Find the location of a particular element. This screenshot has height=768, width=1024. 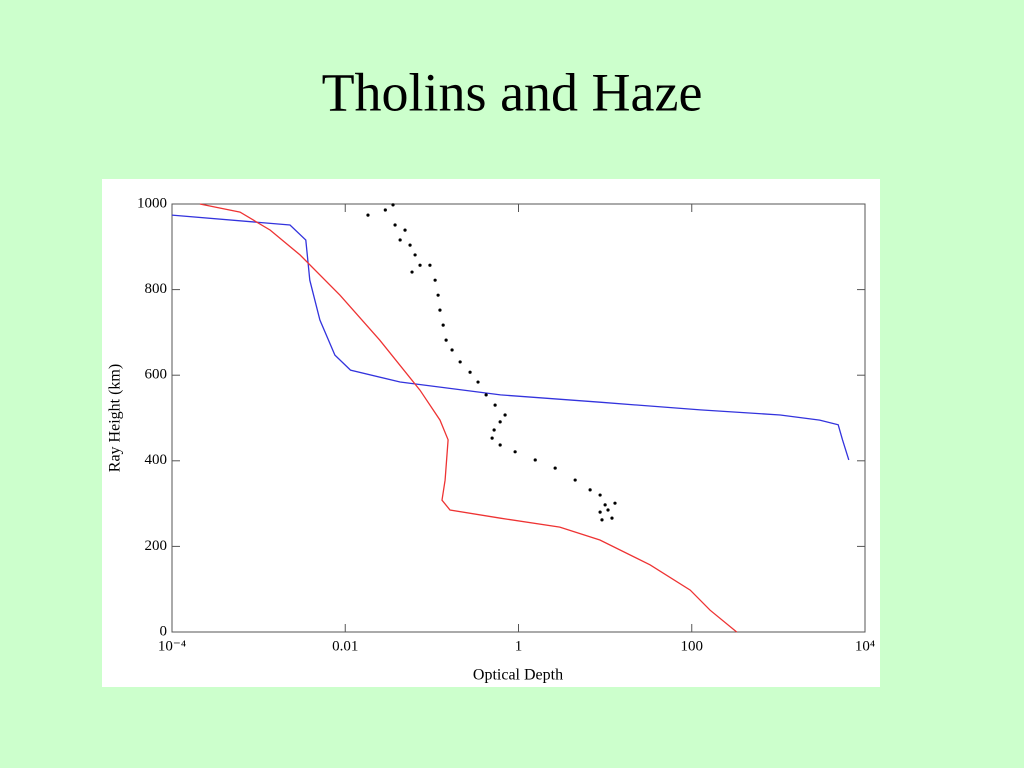

x-tick-label: 0.01 is located at coordinates (345, 646).